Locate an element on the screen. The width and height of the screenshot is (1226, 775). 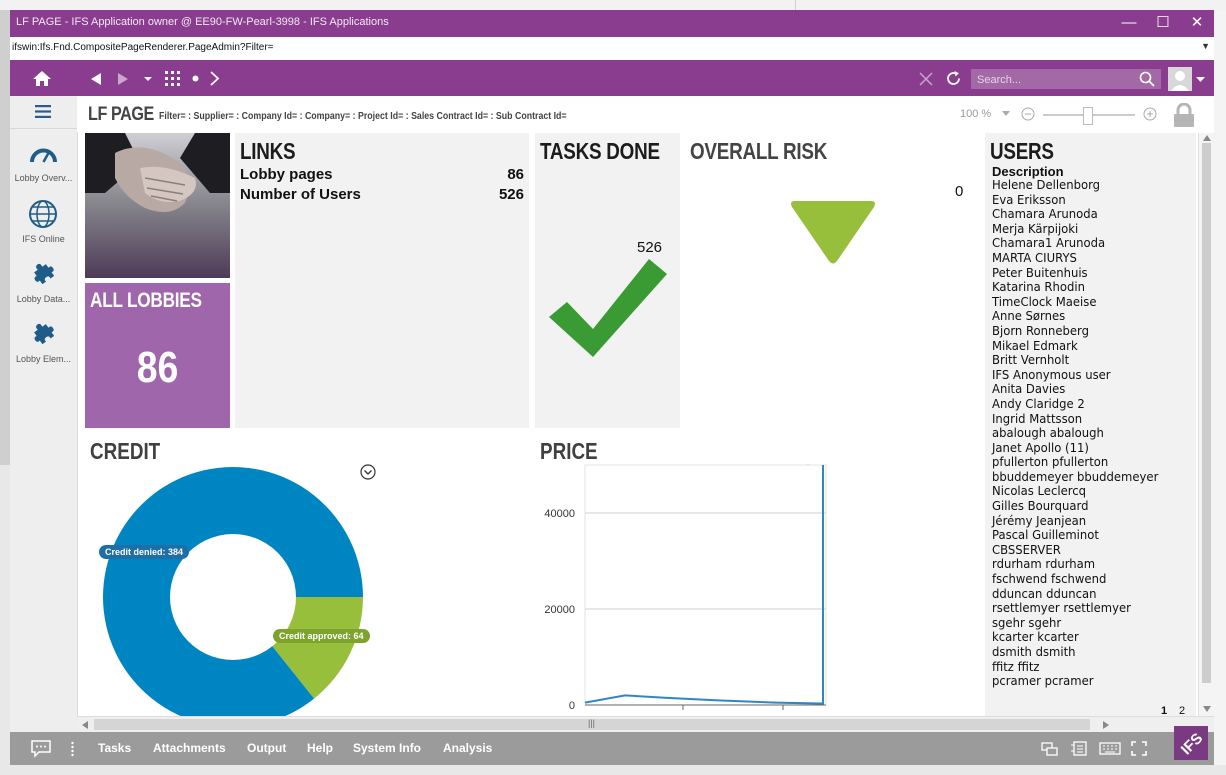
user-row: abalough abalough is located at coordinates (1048, 433).